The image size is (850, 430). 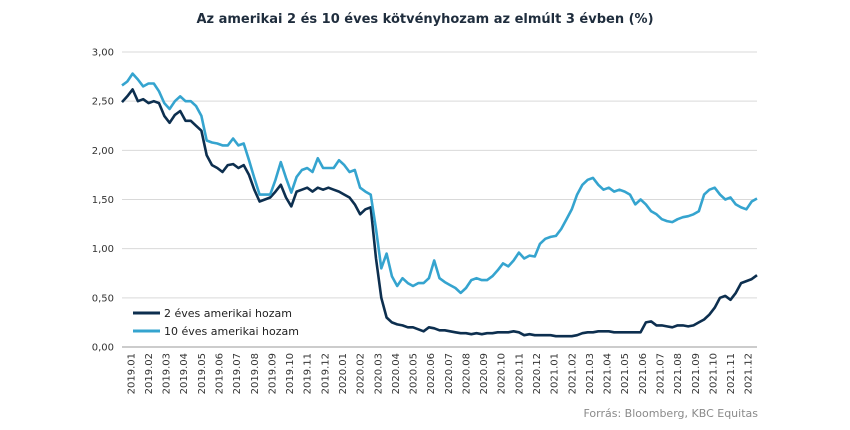 What do you see at coordinates (572, 373) in the screenshot?
I see `x-tick-label: 2021.02` at bounding box center [572, 373].